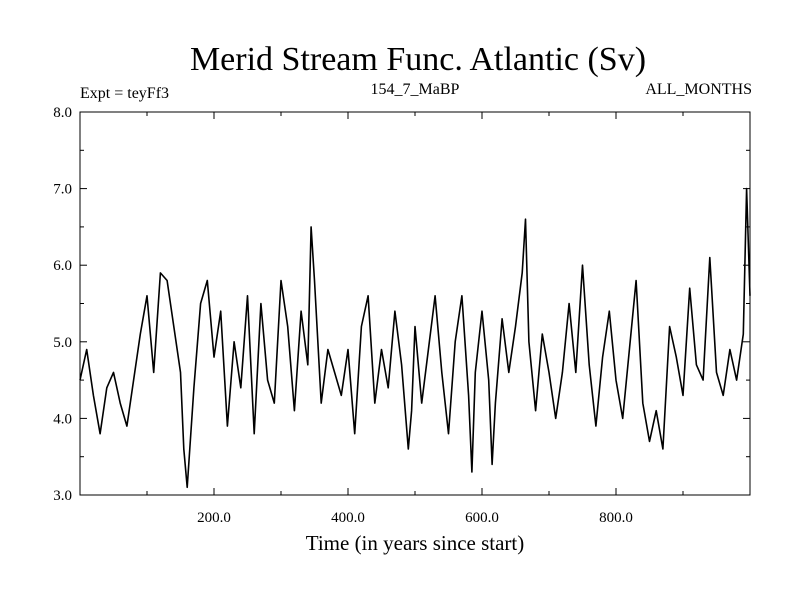  Describe the element at coordinates (124, 93) in the screenshot. I see `experiment-label: Expt = teyFf3` at that location.